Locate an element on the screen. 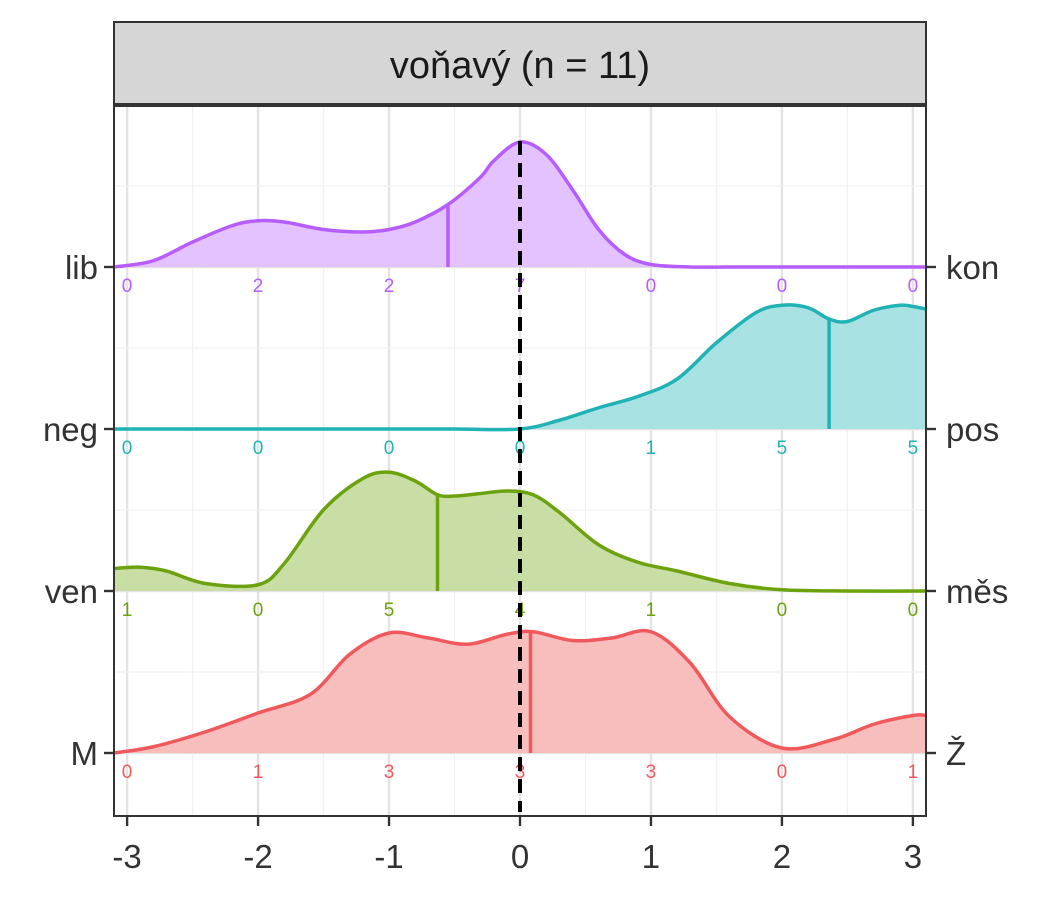  right-axis-label: Ž is located at coordinates (956, 753).